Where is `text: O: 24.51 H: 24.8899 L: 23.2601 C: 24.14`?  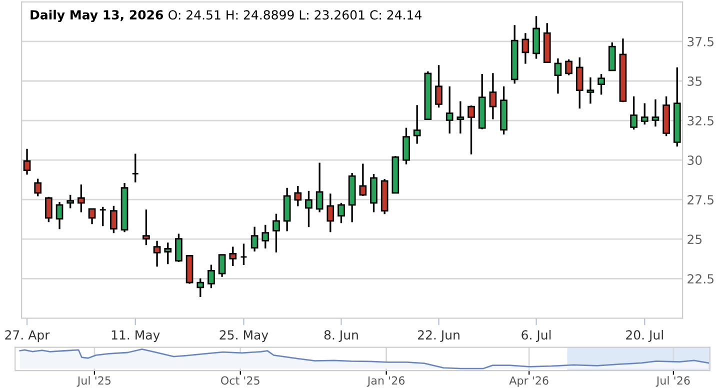
text: O: 24.51 H: 24.8899 L: 23.2601 C: 24.14 is located at coordinates (295, 15).